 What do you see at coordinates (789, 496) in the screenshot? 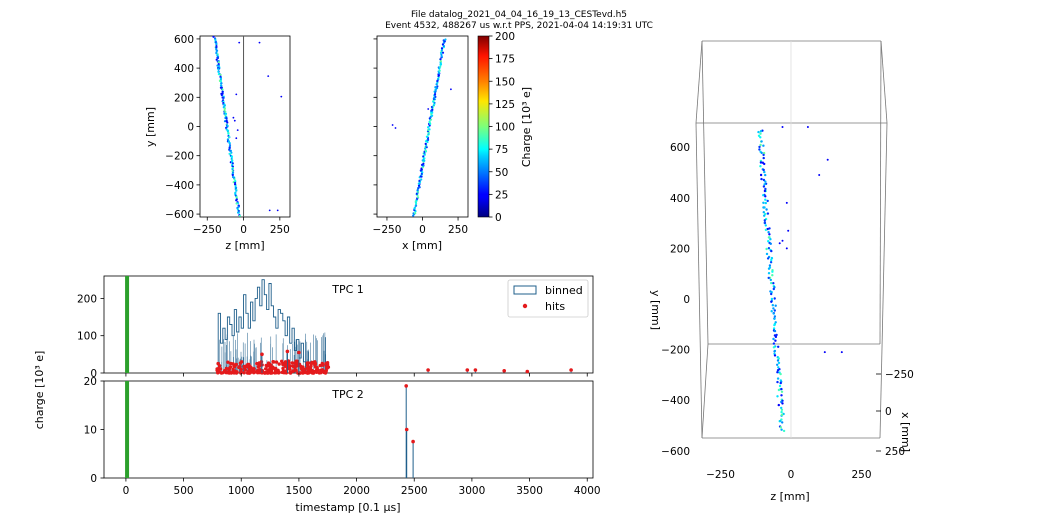
I see `view3d-x-axis-label: z [mm]` at bounding box center [789, 496].